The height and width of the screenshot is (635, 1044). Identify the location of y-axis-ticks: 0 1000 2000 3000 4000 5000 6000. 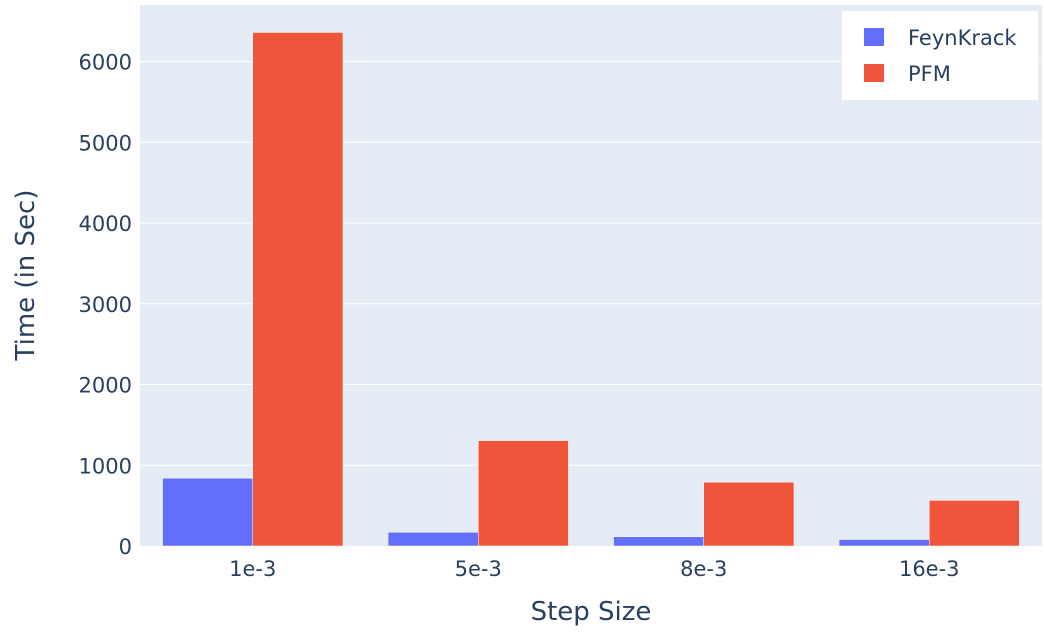
(105, 305).